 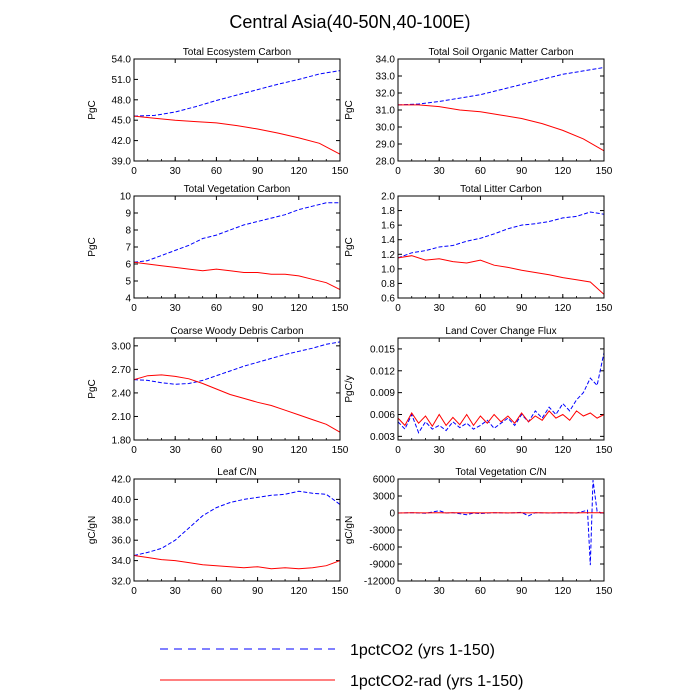 What do you see at coordinates (128, 231) in the screenshot?
I see `y-tick-label: 8` at bounding box center [128, 231].